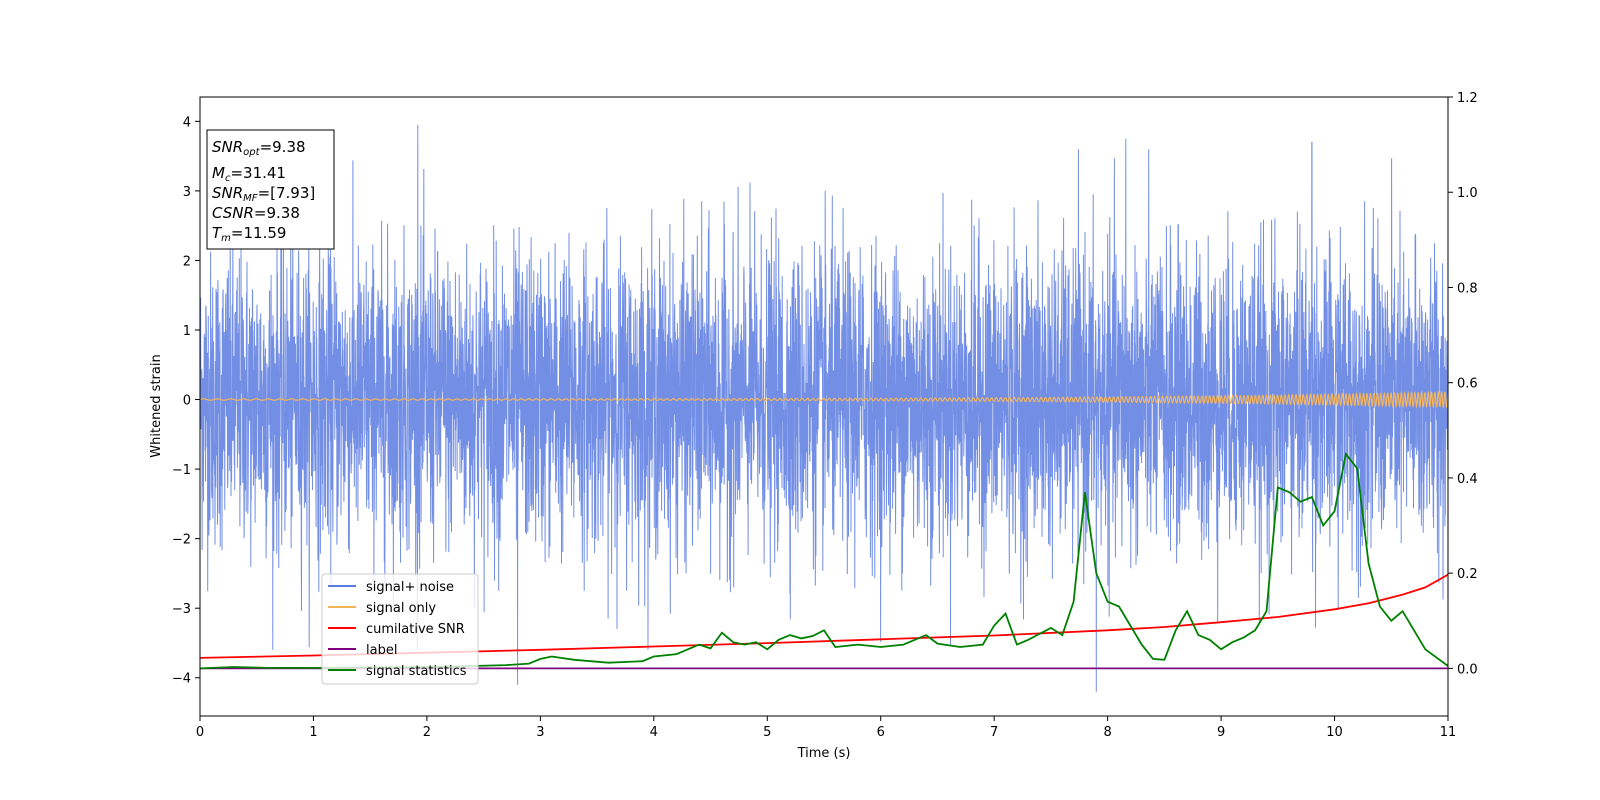 The height and width of the screenshot is (800, 1600). I want to click on x-axis-label: Time (s), so click(824, 753).